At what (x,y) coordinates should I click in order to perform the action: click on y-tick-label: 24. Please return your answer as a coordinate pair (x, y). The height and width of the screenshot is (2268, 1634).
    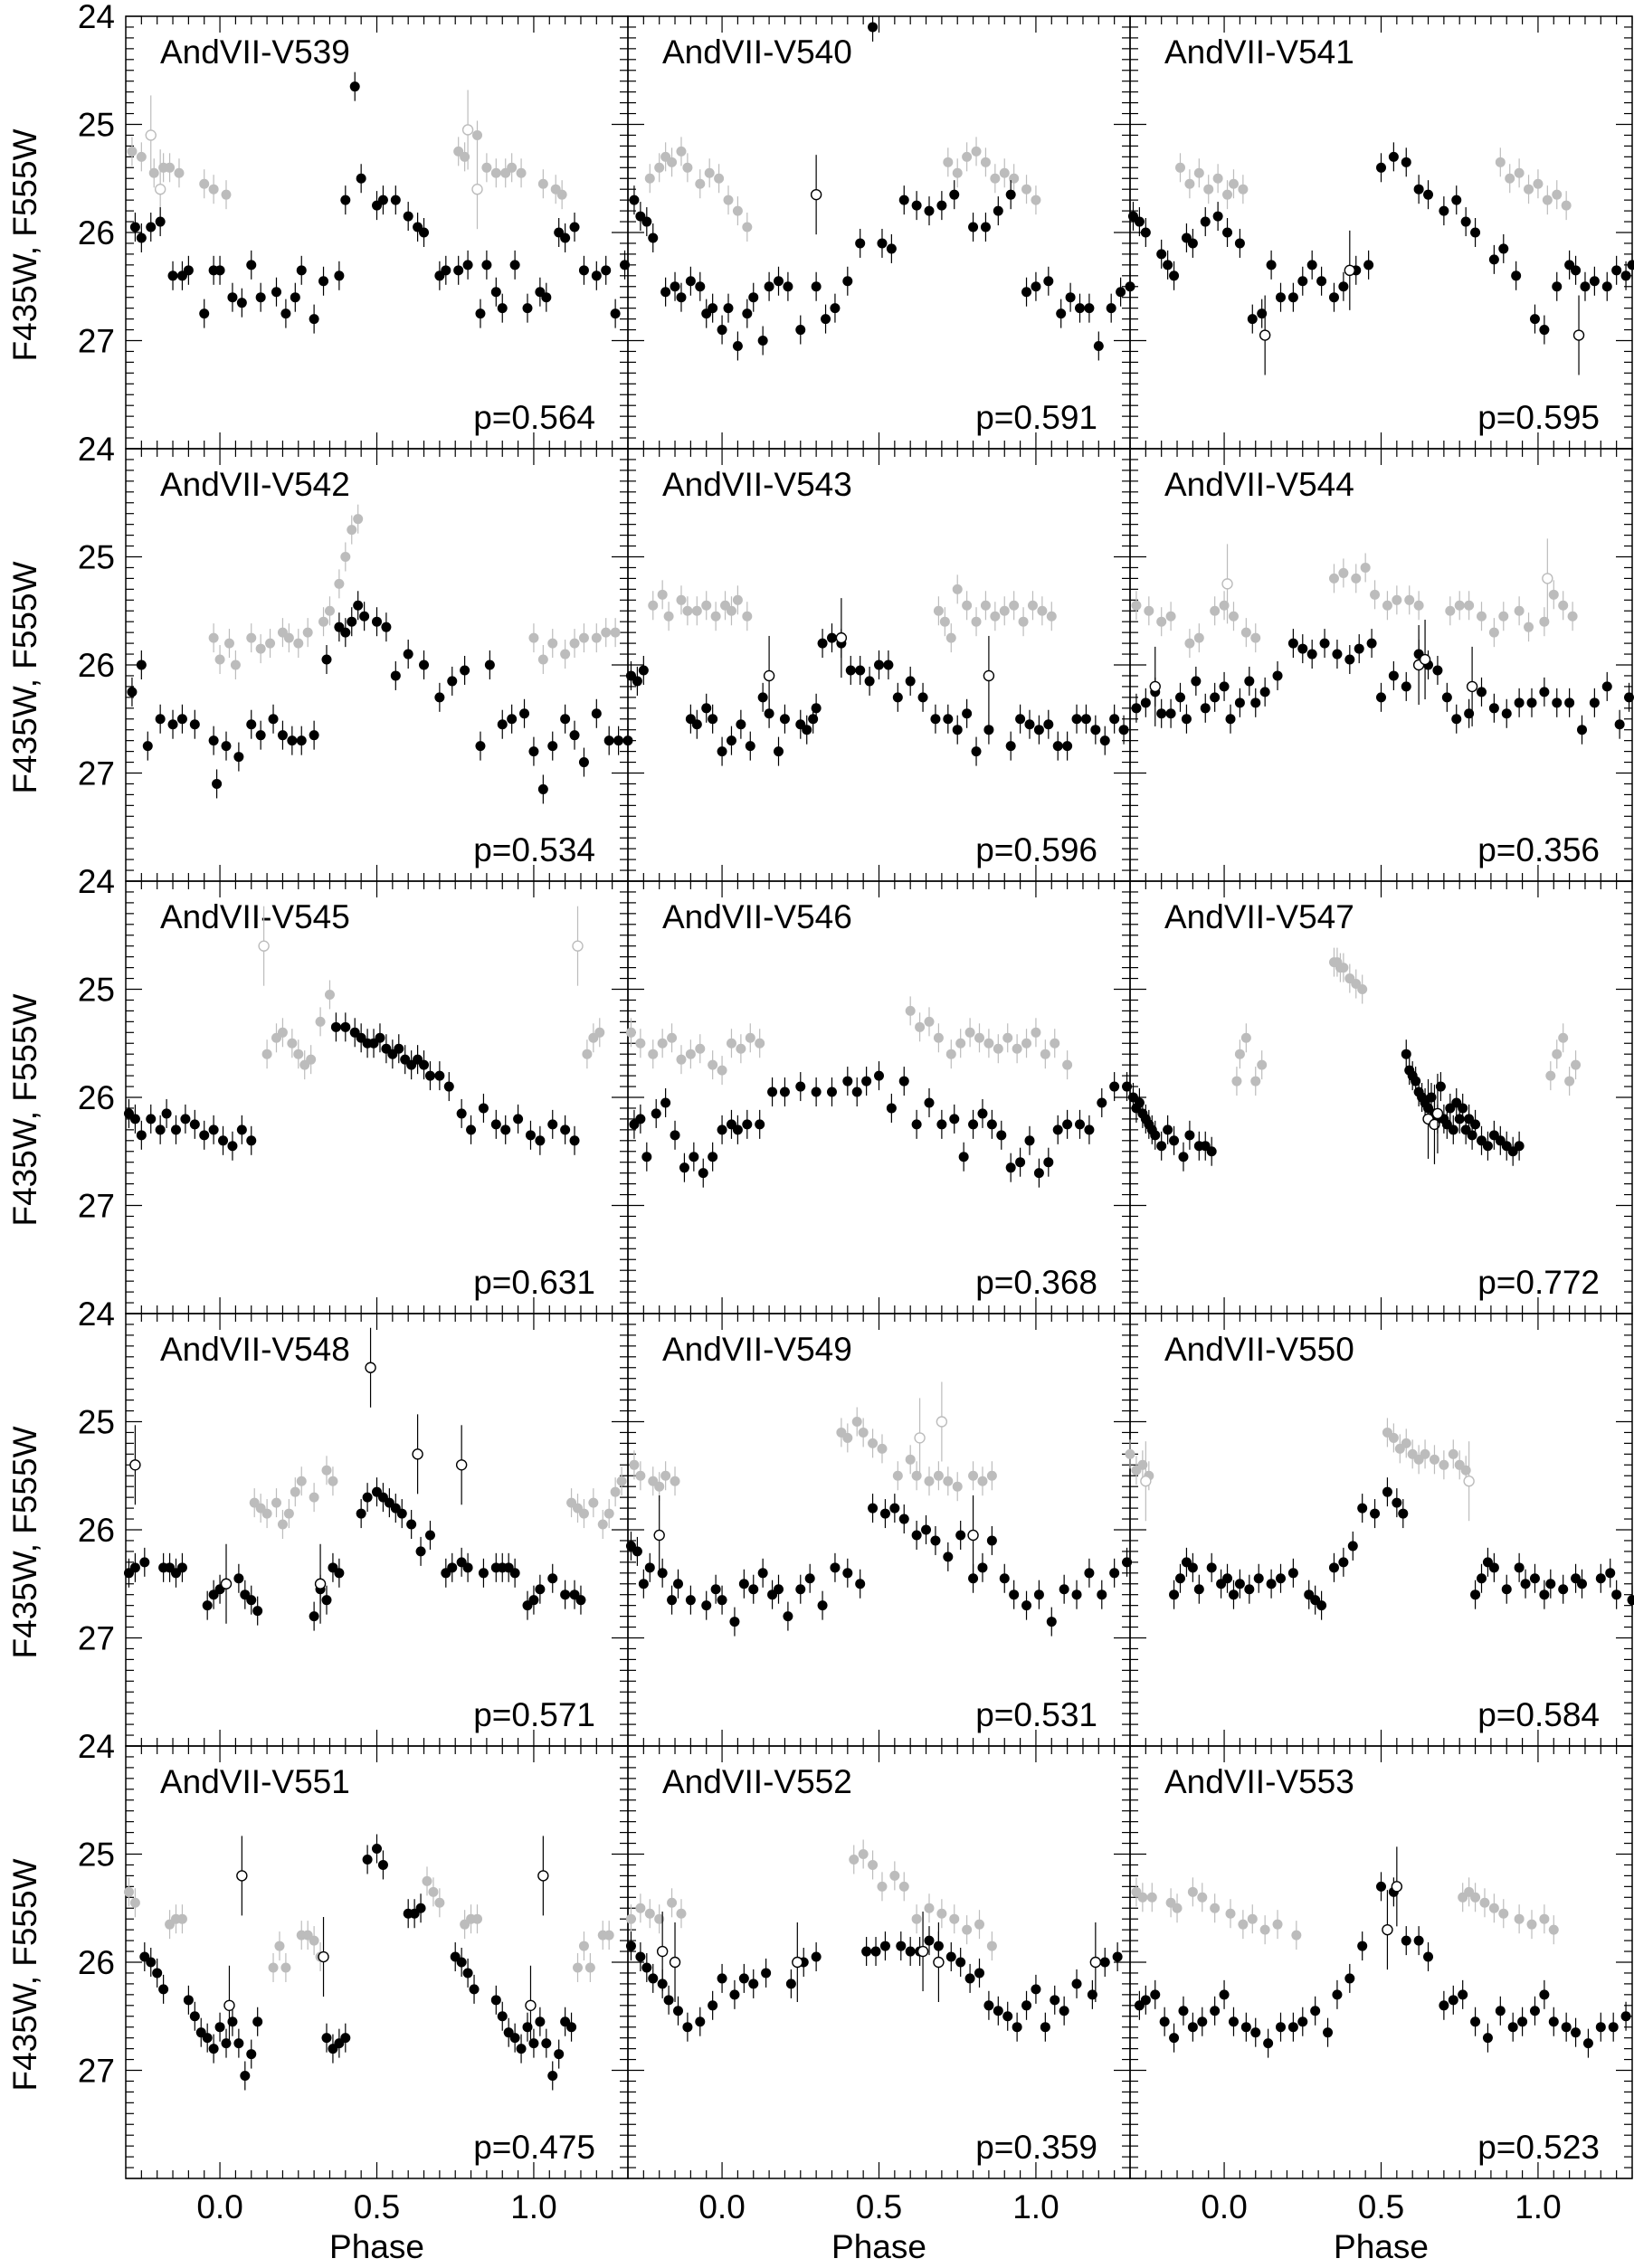
    Looking at the image, I should click on (96, 17).